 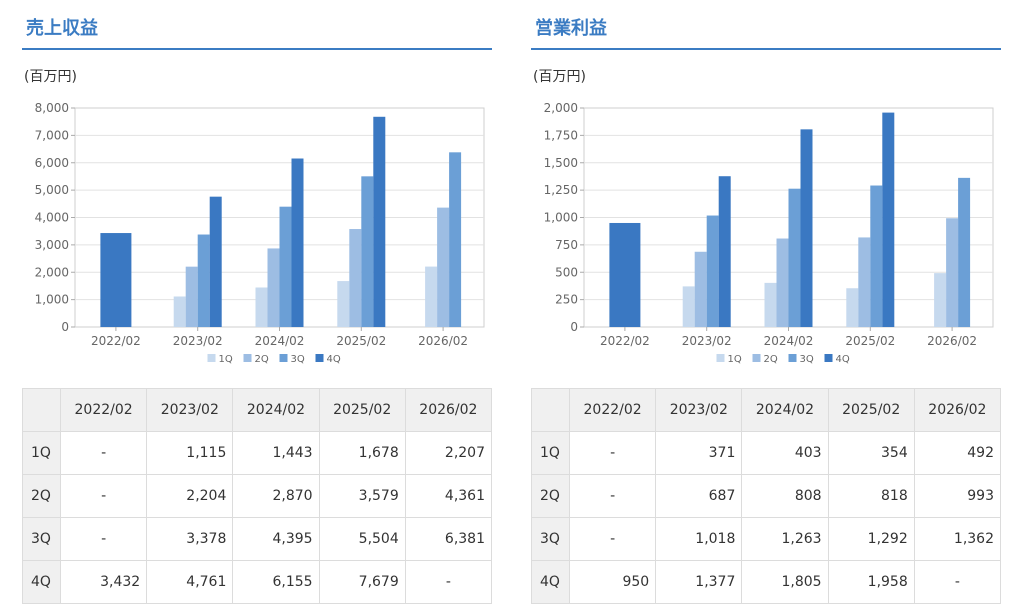 I want to click on table-row: 2Q -2,204 2,870 3,579 4,361, so click(x=257, y=496).